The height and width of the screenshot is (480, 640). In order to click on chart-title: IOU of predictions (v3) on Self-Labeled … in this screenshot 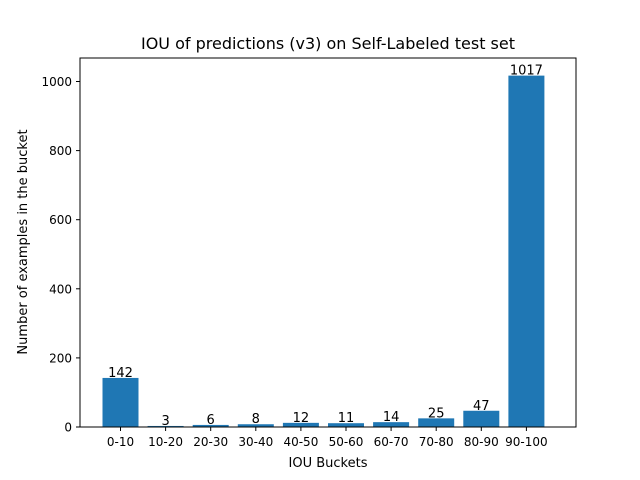, I will do `click(328, 43)`.